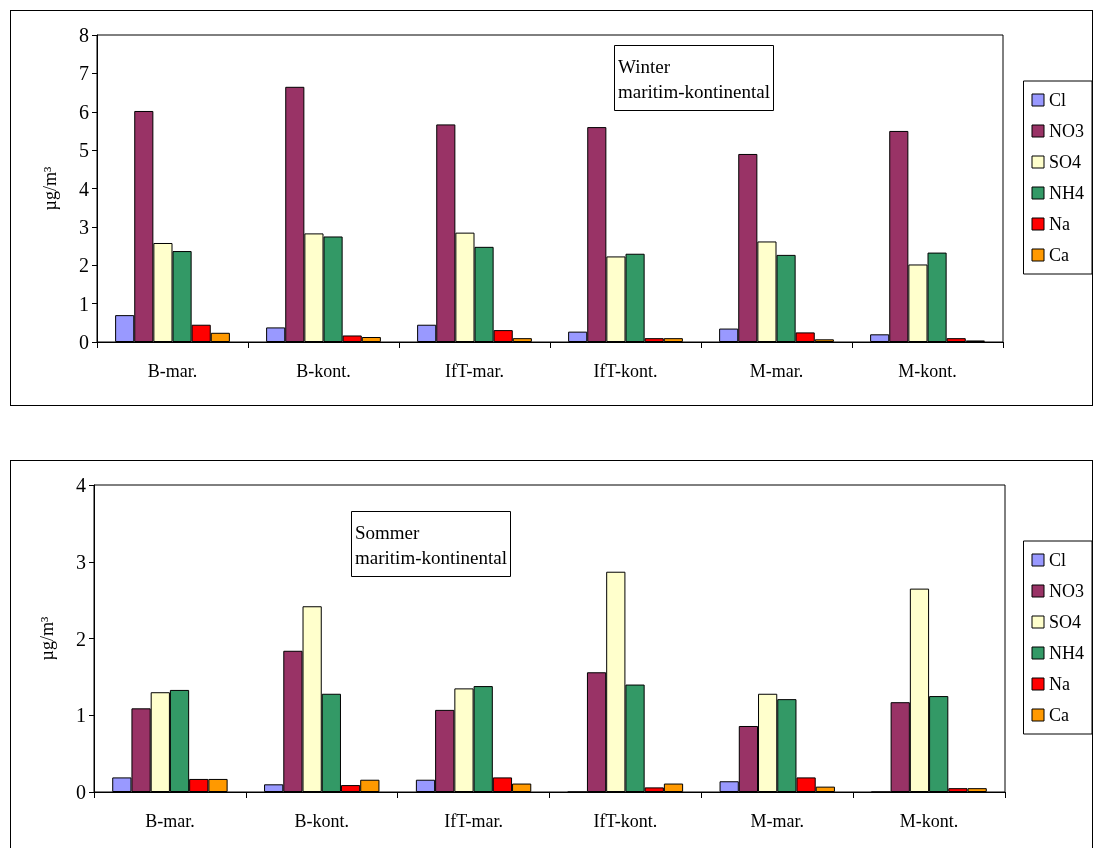 The height and width of the screenshot is (848, 1093). I want to click on y-tick-label: 6, so click(84, 111).